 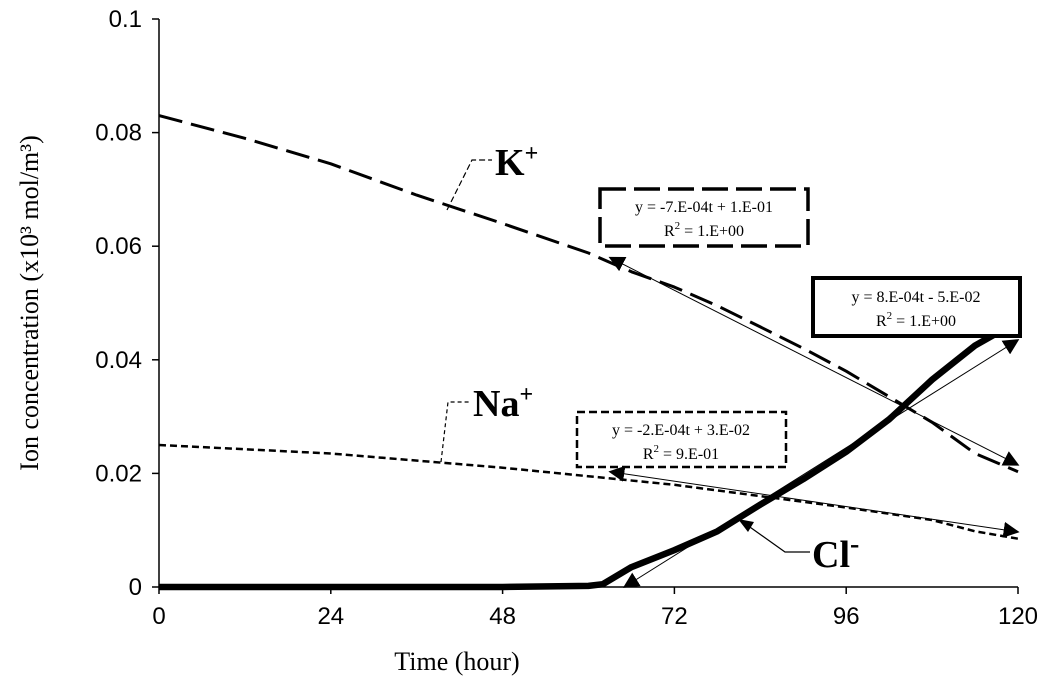 I want to click on label-na-symbol: Na, so click(x=496, y=404).